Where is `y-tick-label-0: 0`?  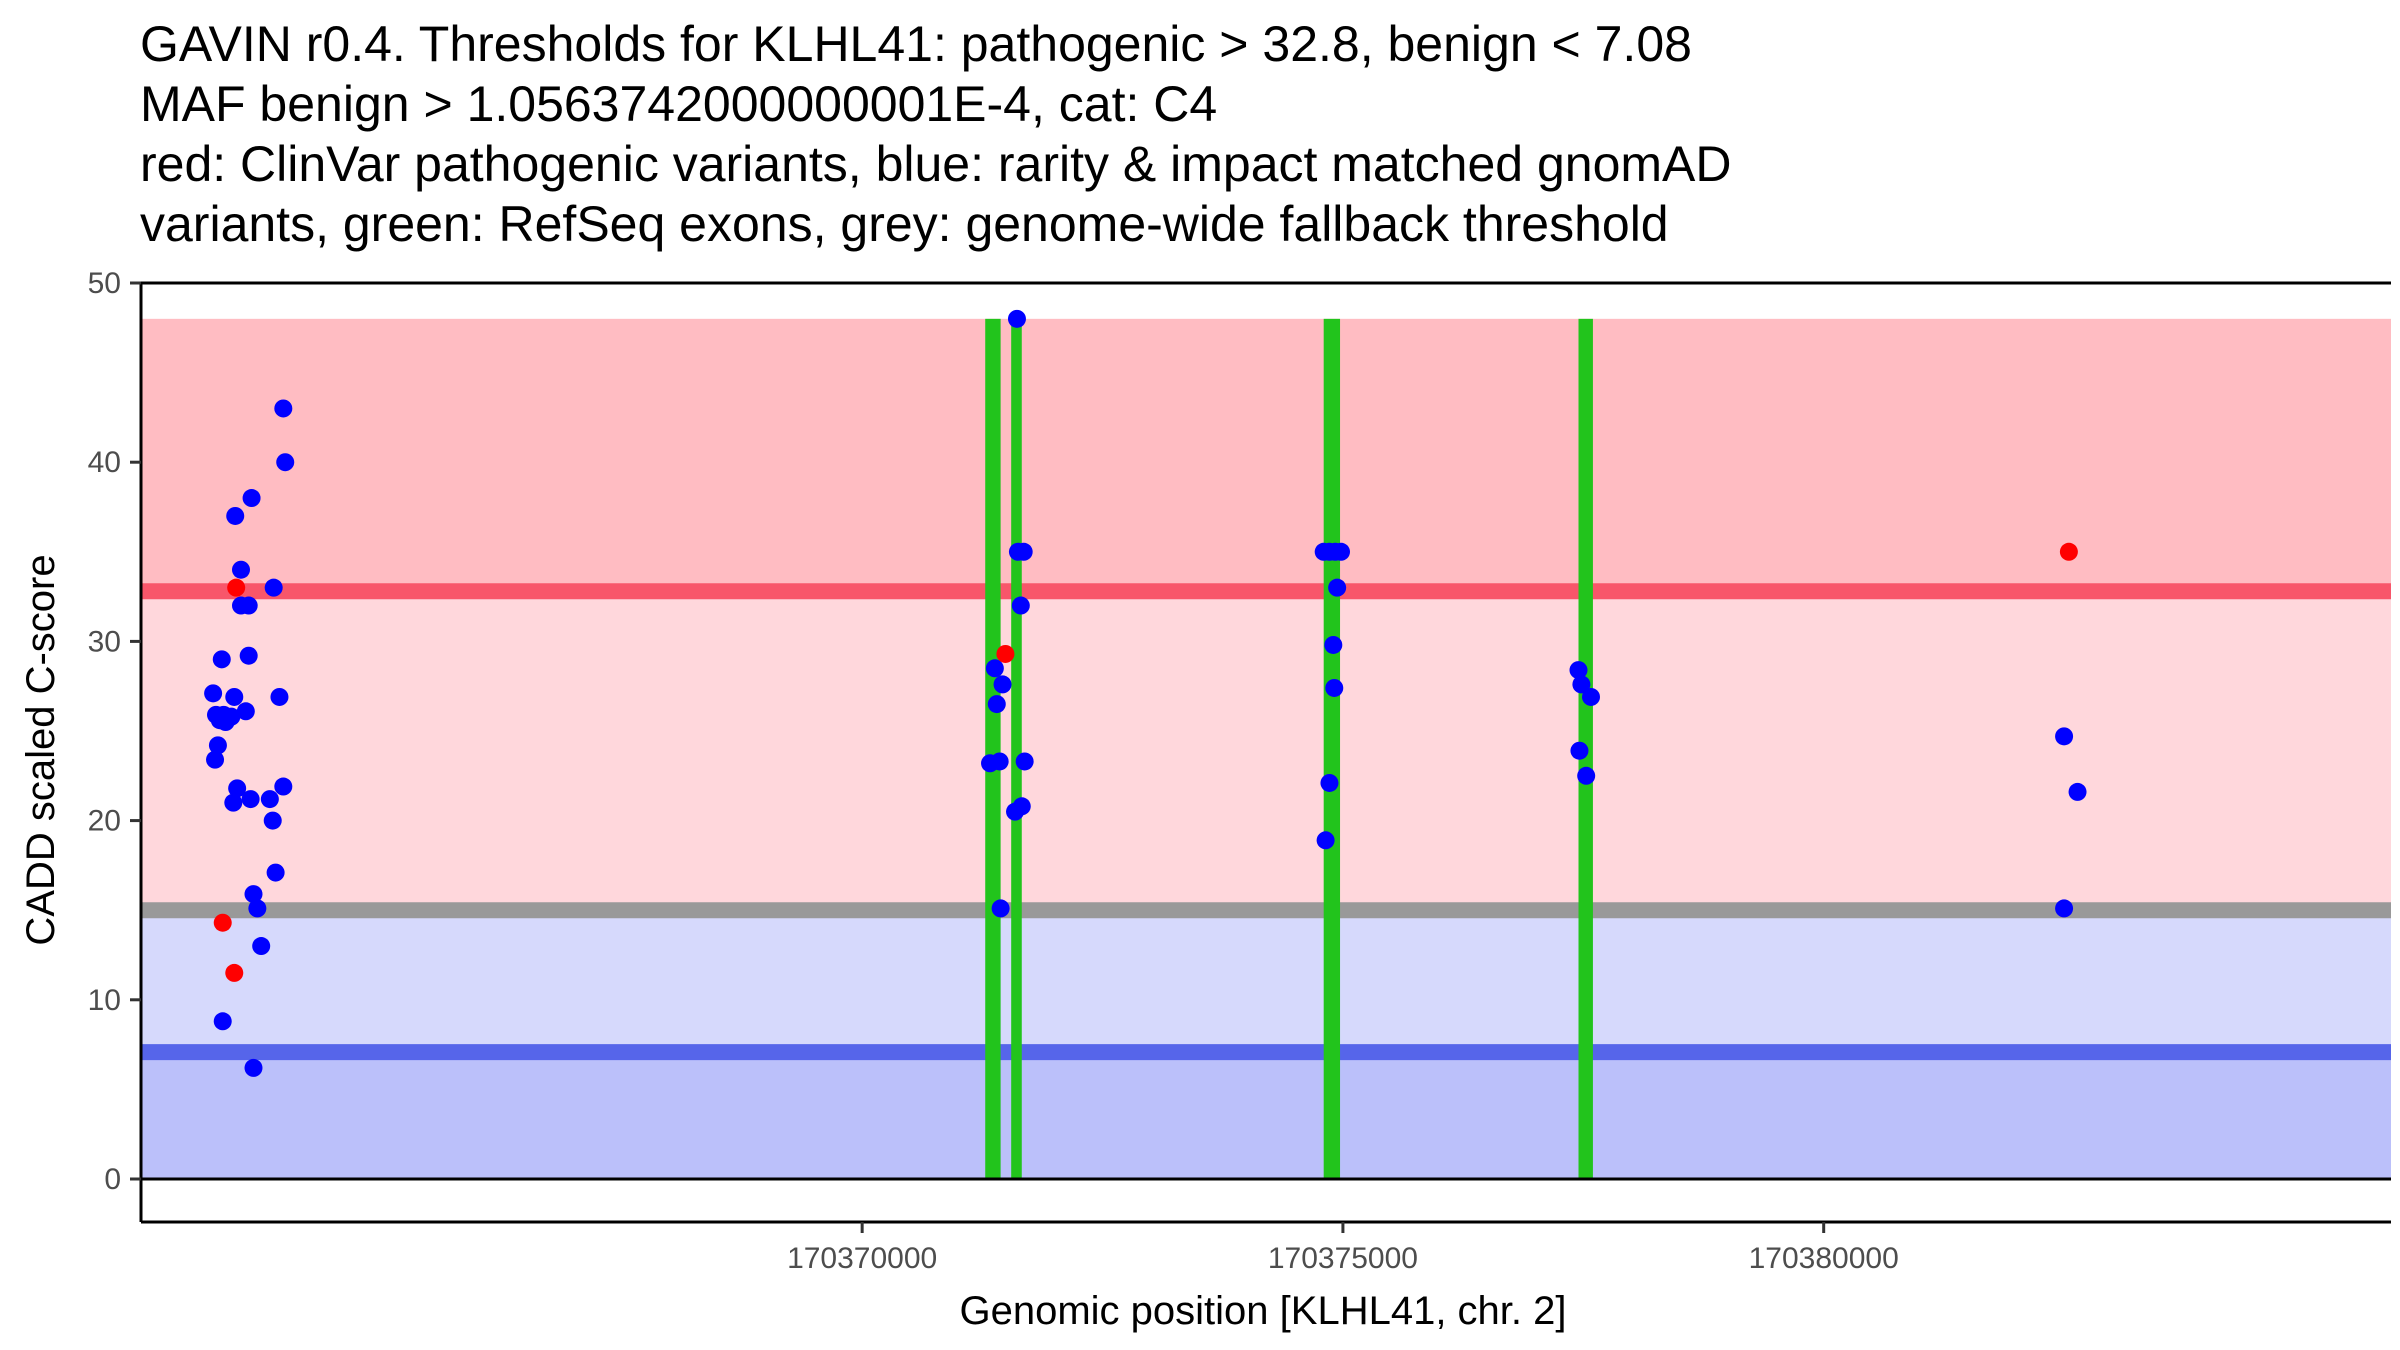
y-tick-label-0: 0 is located at coordinates (112, 1179).